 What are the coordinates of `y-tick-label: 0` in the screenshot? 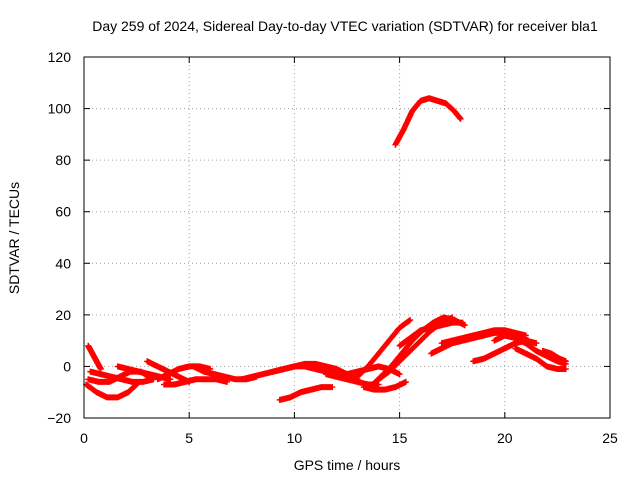 It's located at (67, 366).